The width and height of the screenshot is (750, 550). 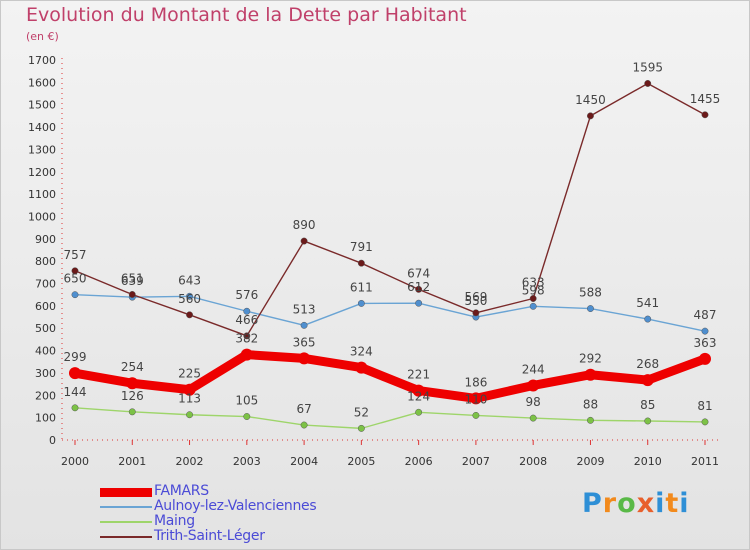 What do you see at coordinates (45, 418) in the screenshot?
I see `y-tick-label: 100` at bounding box center [45, 418].